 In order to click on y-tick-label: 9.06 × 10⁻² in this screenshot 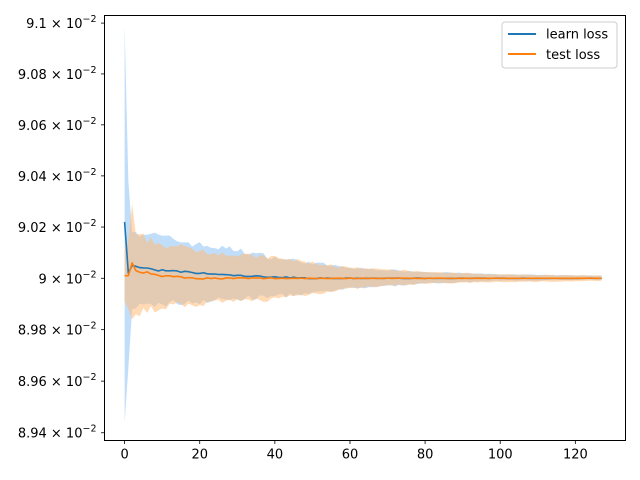, I will do `click(57, 125)`.